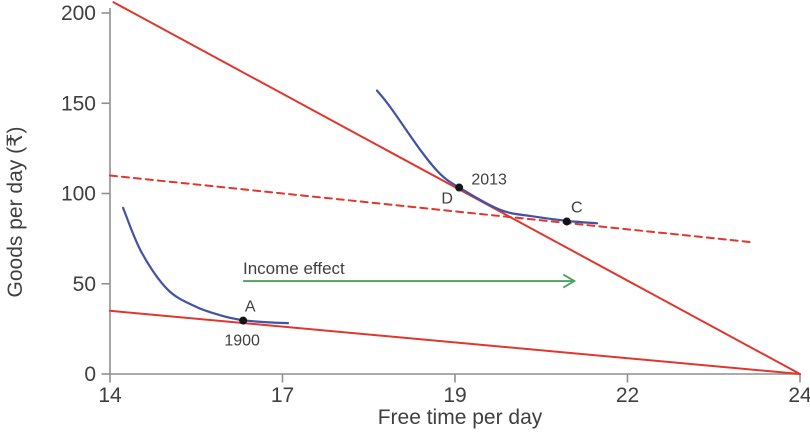 The height and width of the screenshot is (437, 810). I want to click on point-D-dot, so click(459, 187).